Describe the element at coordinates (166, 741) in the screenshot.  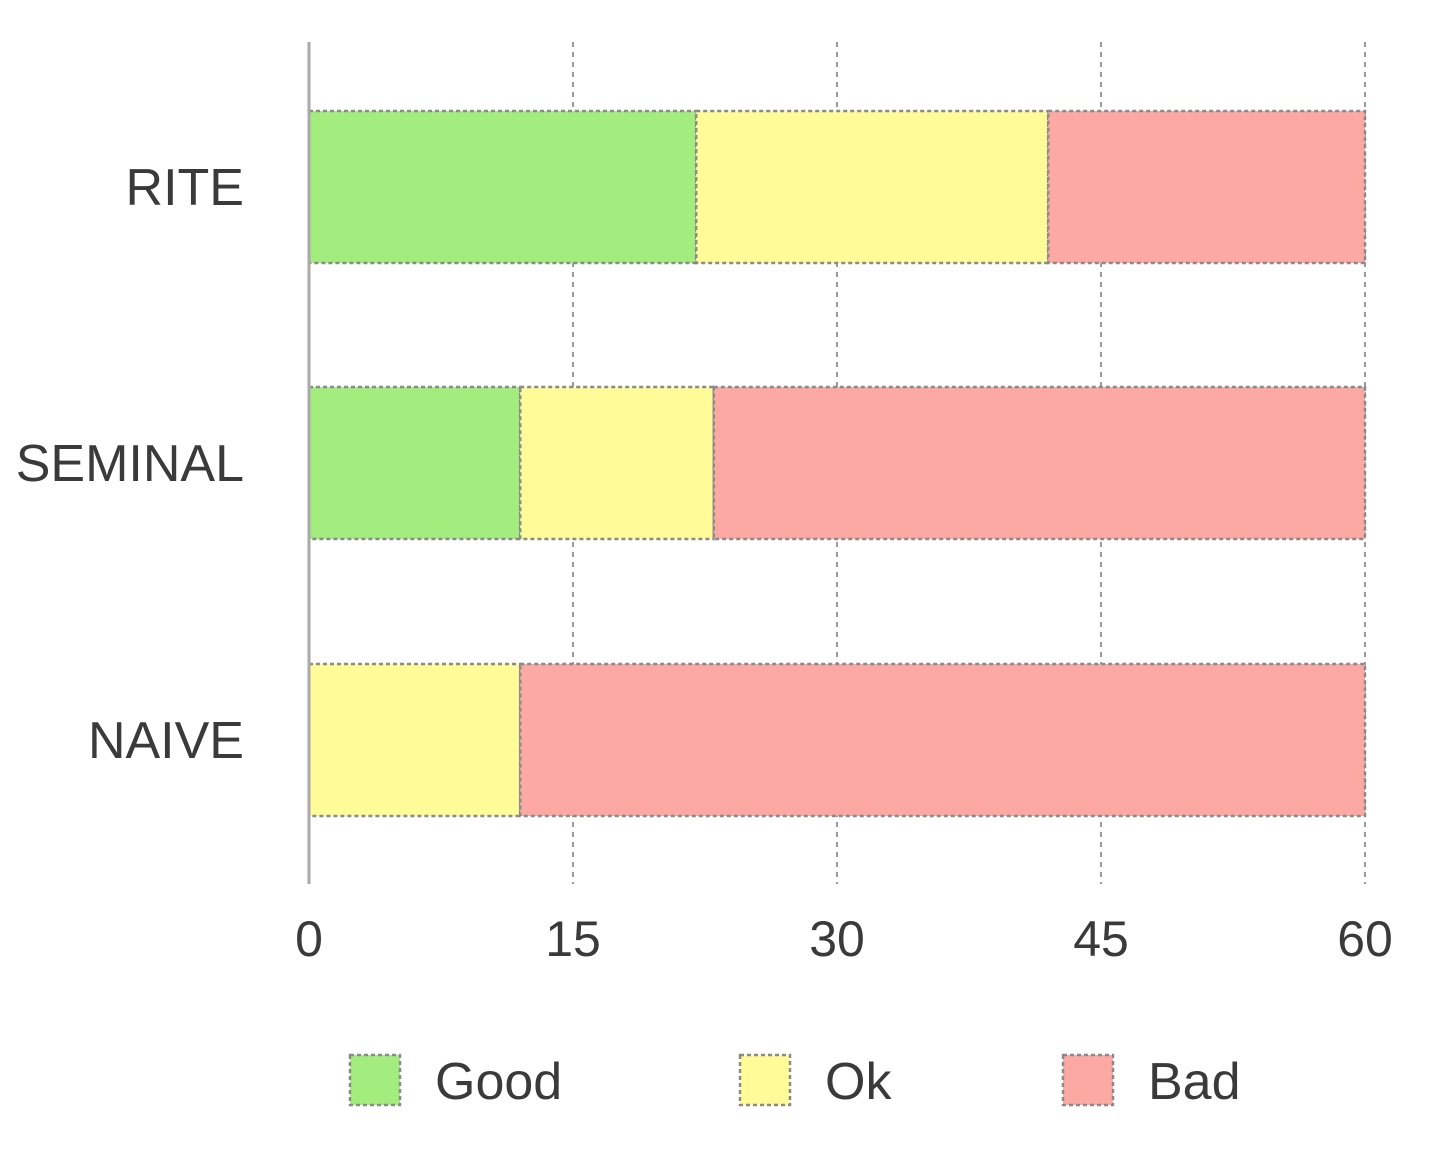
I see `category-label-naive: NAIVE` at that location.